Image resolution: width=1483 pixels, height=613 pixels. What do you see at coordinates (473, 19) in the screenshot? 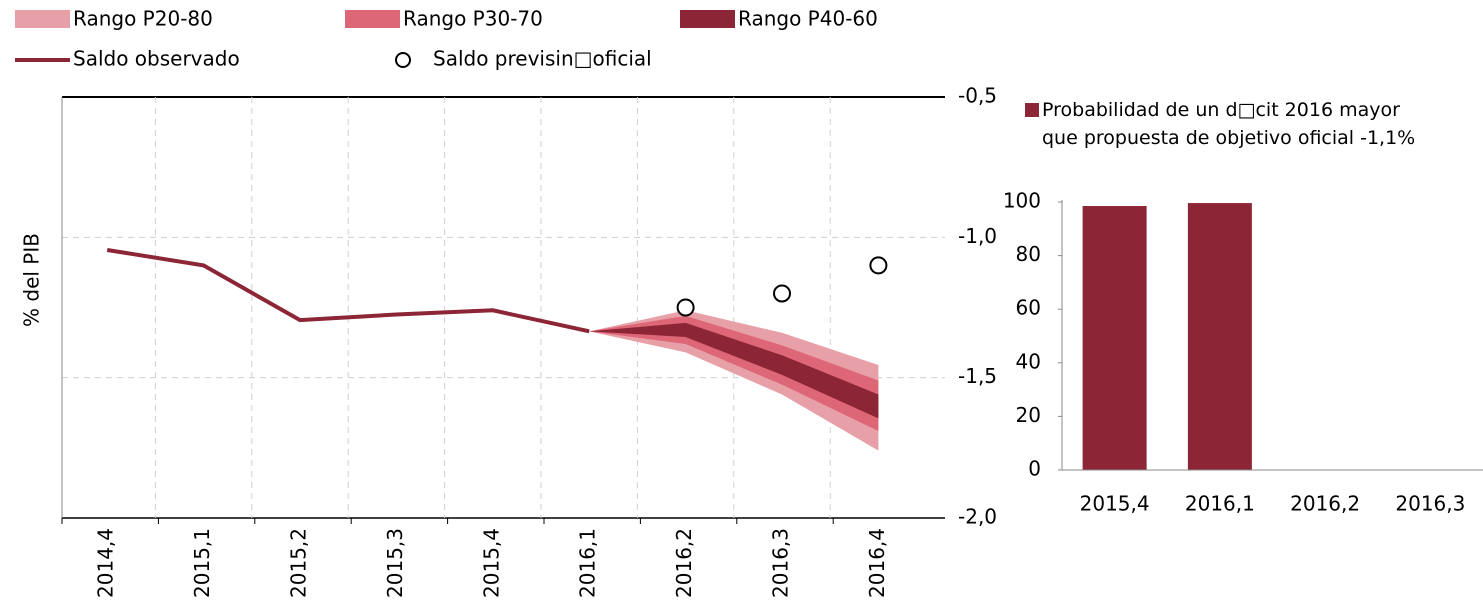
I see `legend-label: Rango P30-70` at bounding box center [473, 19].